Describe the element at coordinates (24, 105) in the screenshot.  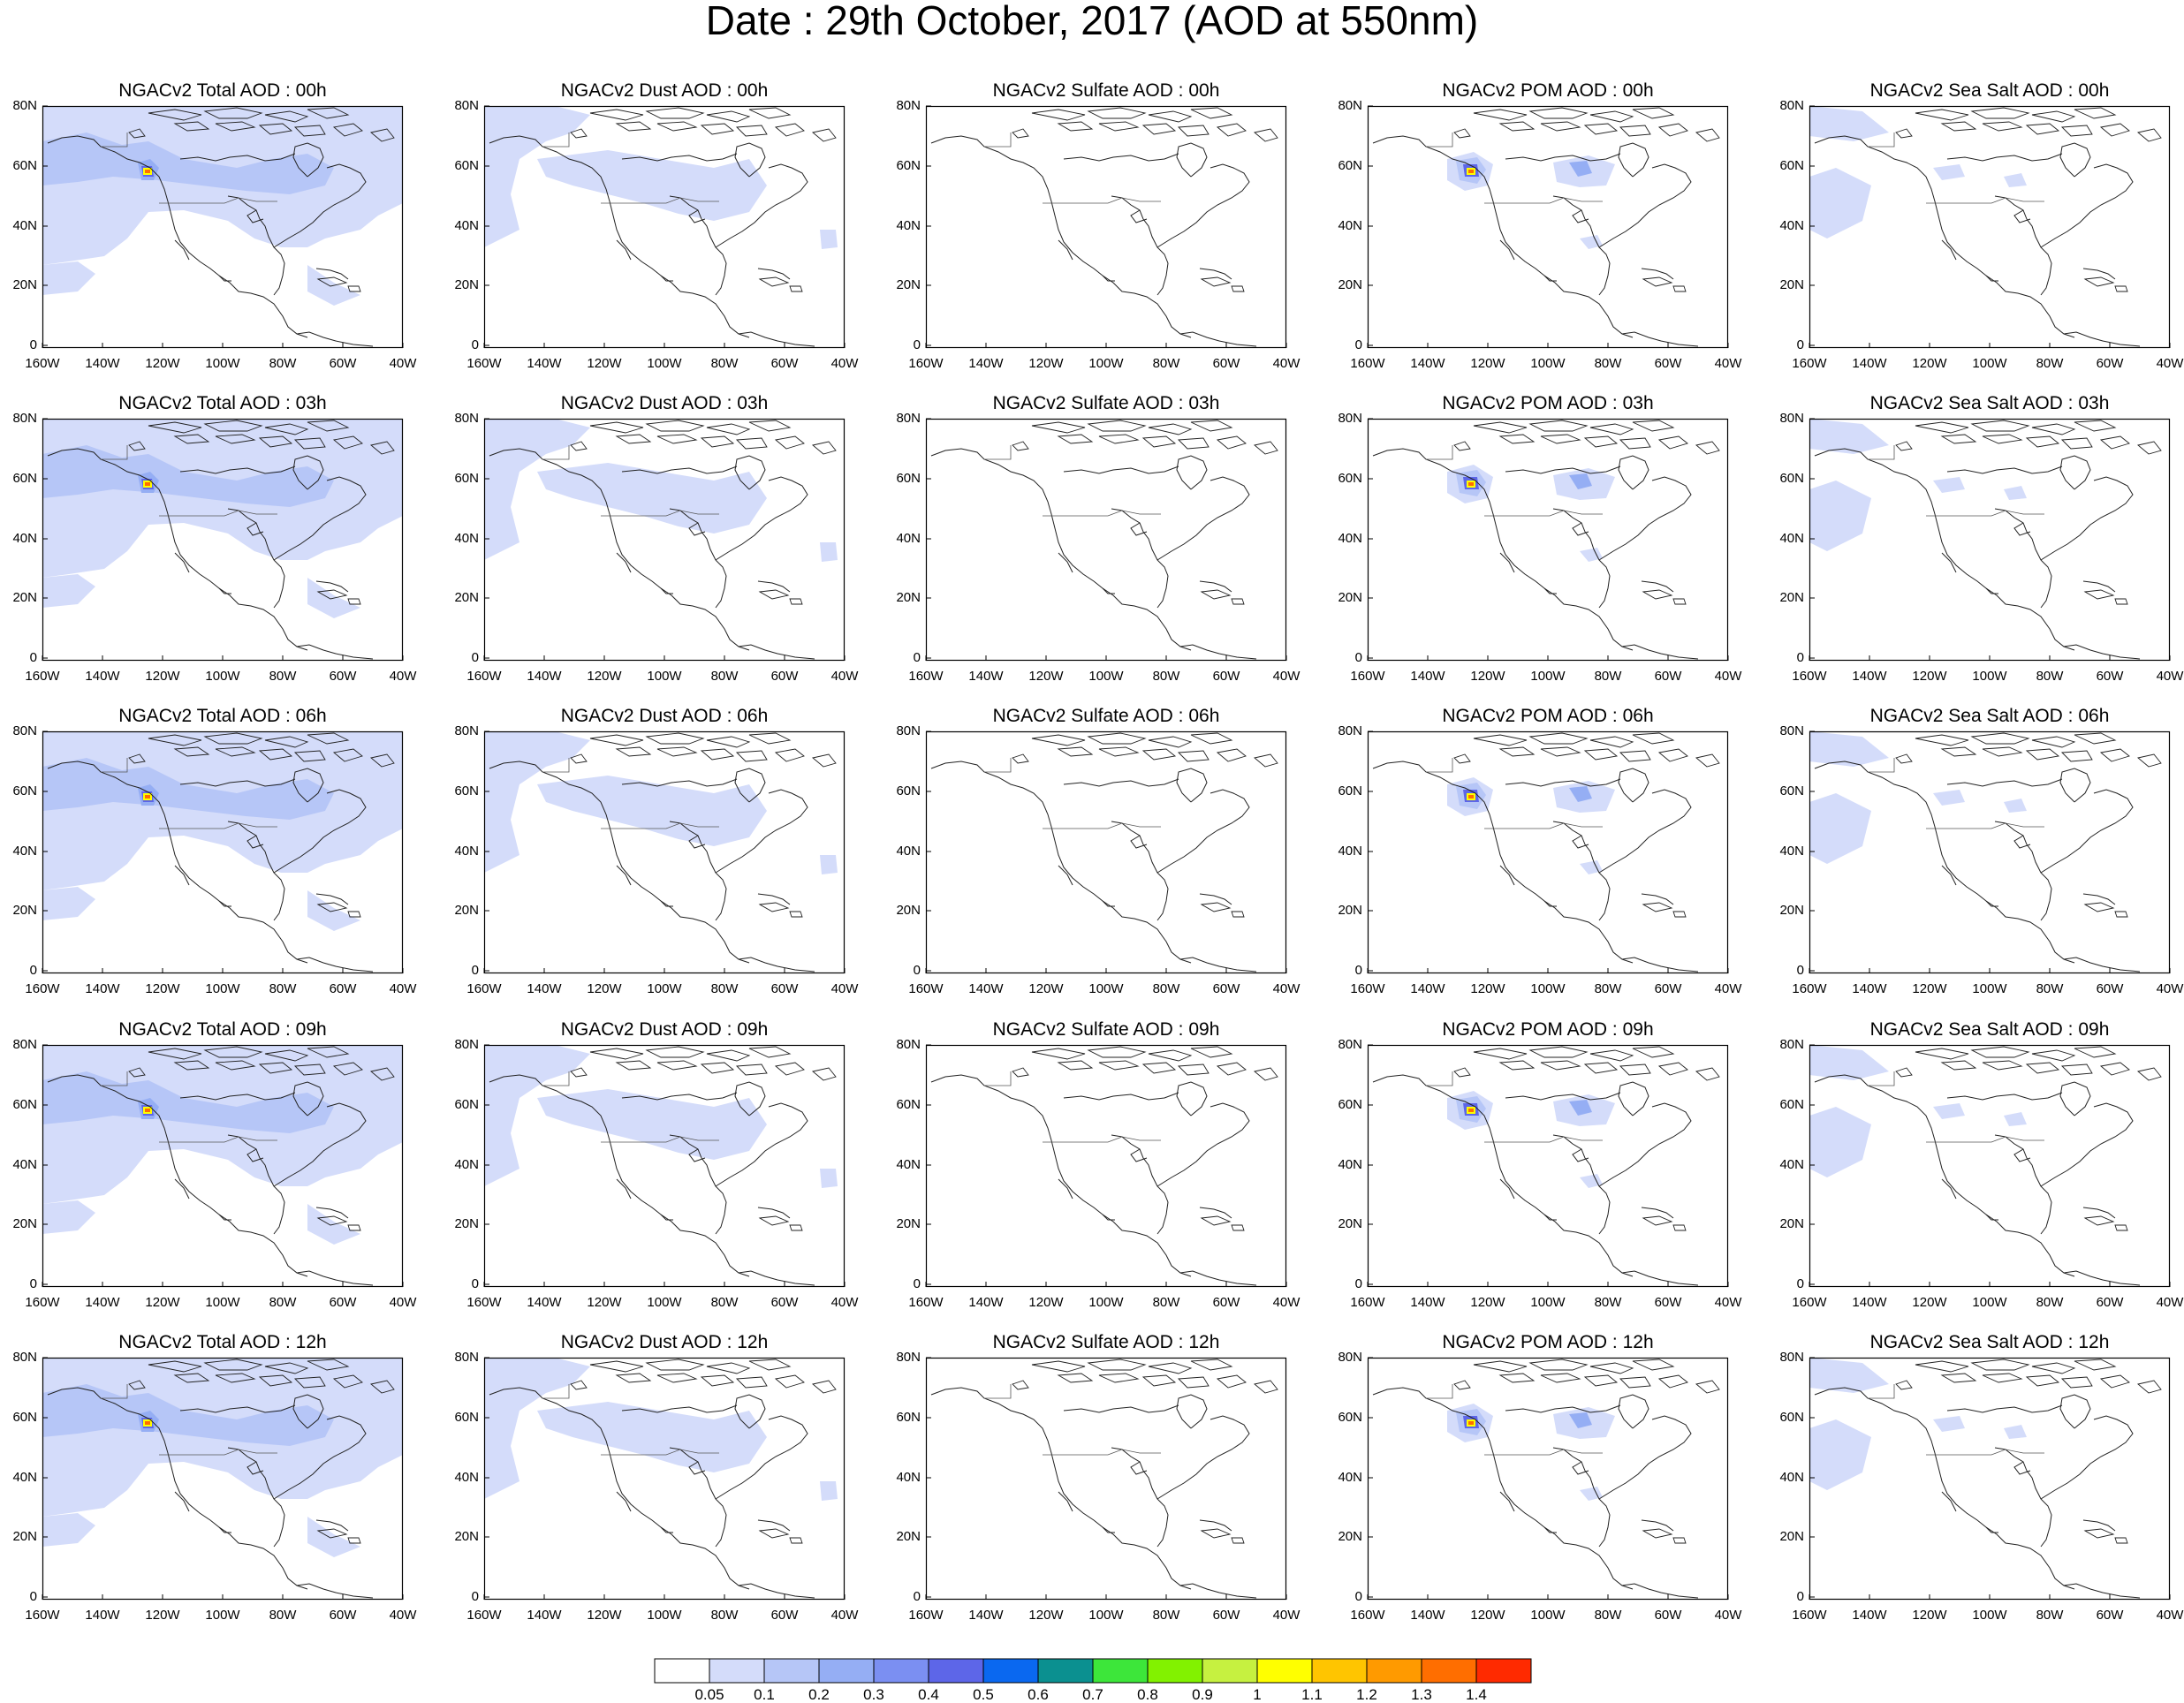
I see `lat-tick-label: 80N` at that location.